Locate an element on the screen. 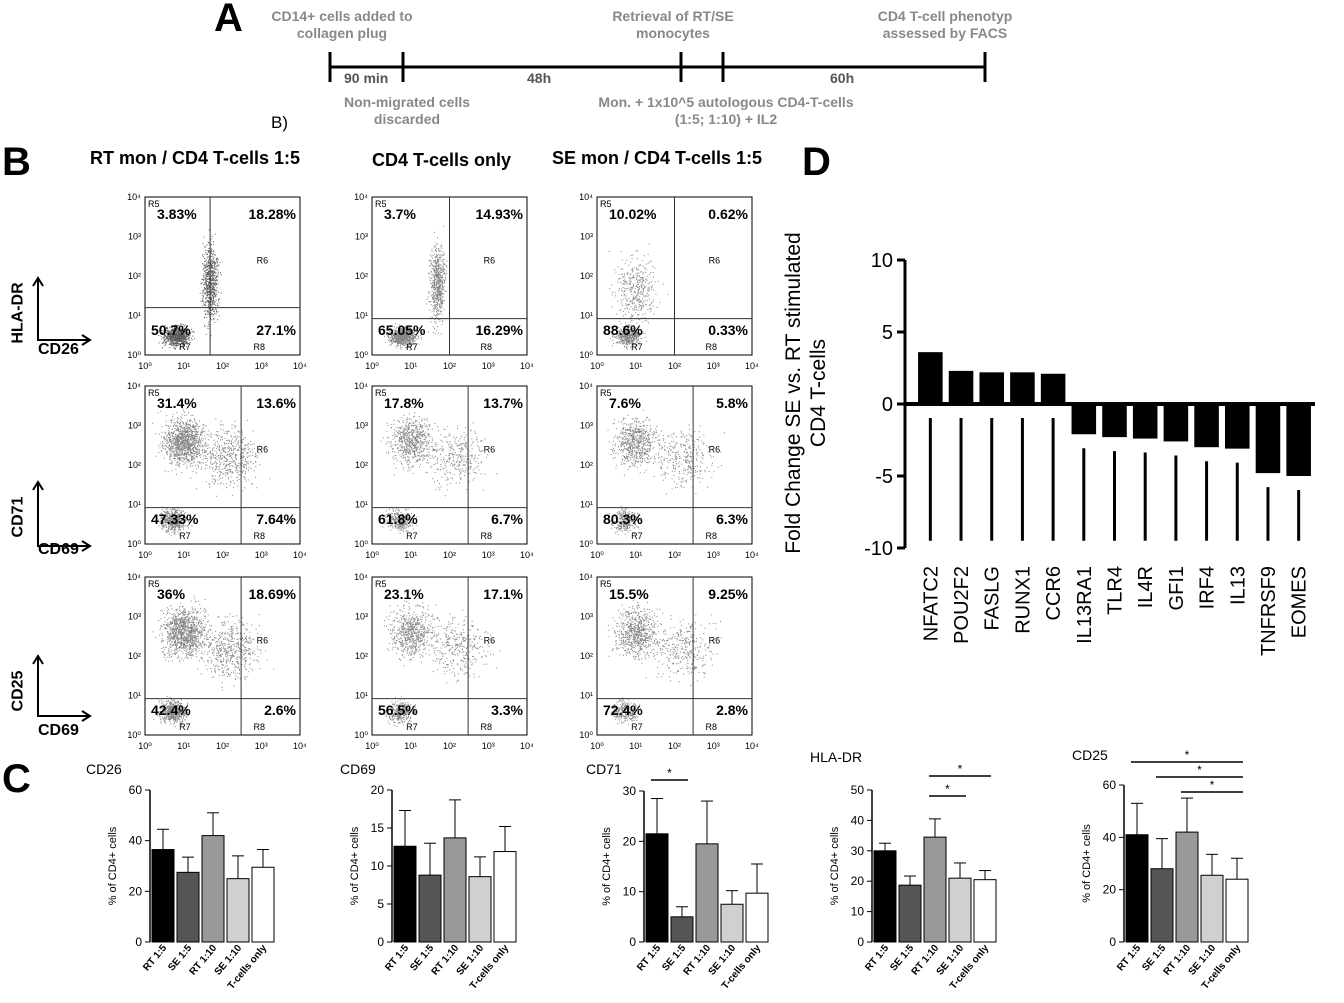 This screenshot has width=1344, height=1003. facs-y-tick: 10¹ is located at coordinates (586, 696).